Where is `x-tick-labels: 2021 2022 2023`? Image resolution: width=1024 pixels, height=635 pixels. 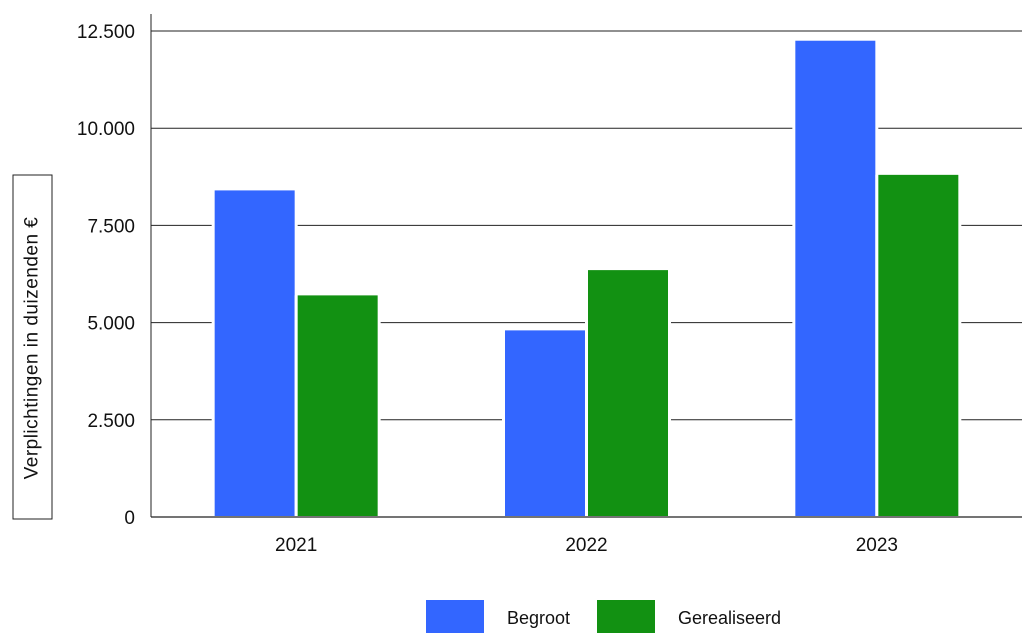
x-tick-labels: 2021 2022 2023 is located at coordinates (586, 545).